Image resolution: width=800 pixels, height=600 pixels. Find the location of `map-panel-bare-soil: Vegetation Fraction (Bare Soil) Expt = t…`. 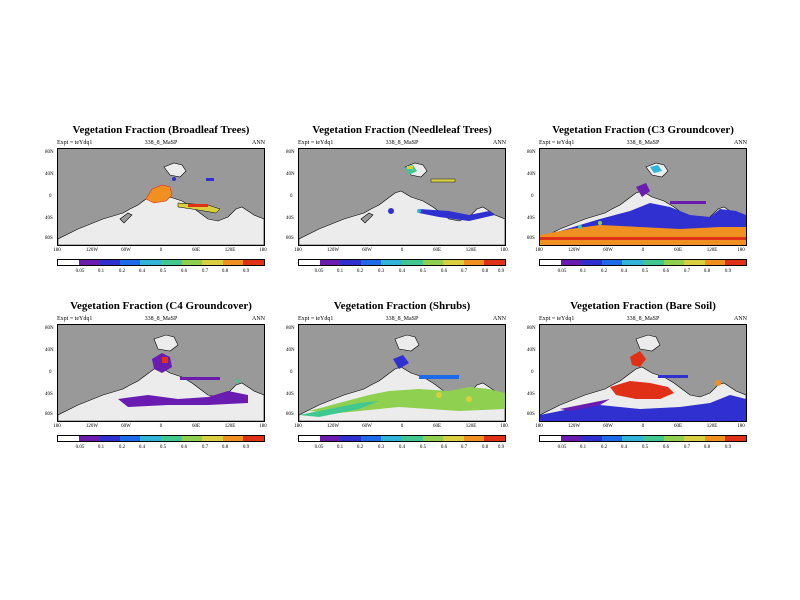

map-panel-bare-soil: Vegetation Fraction (Bare Soil) Expt = t… is located at coordinates (637, 376).